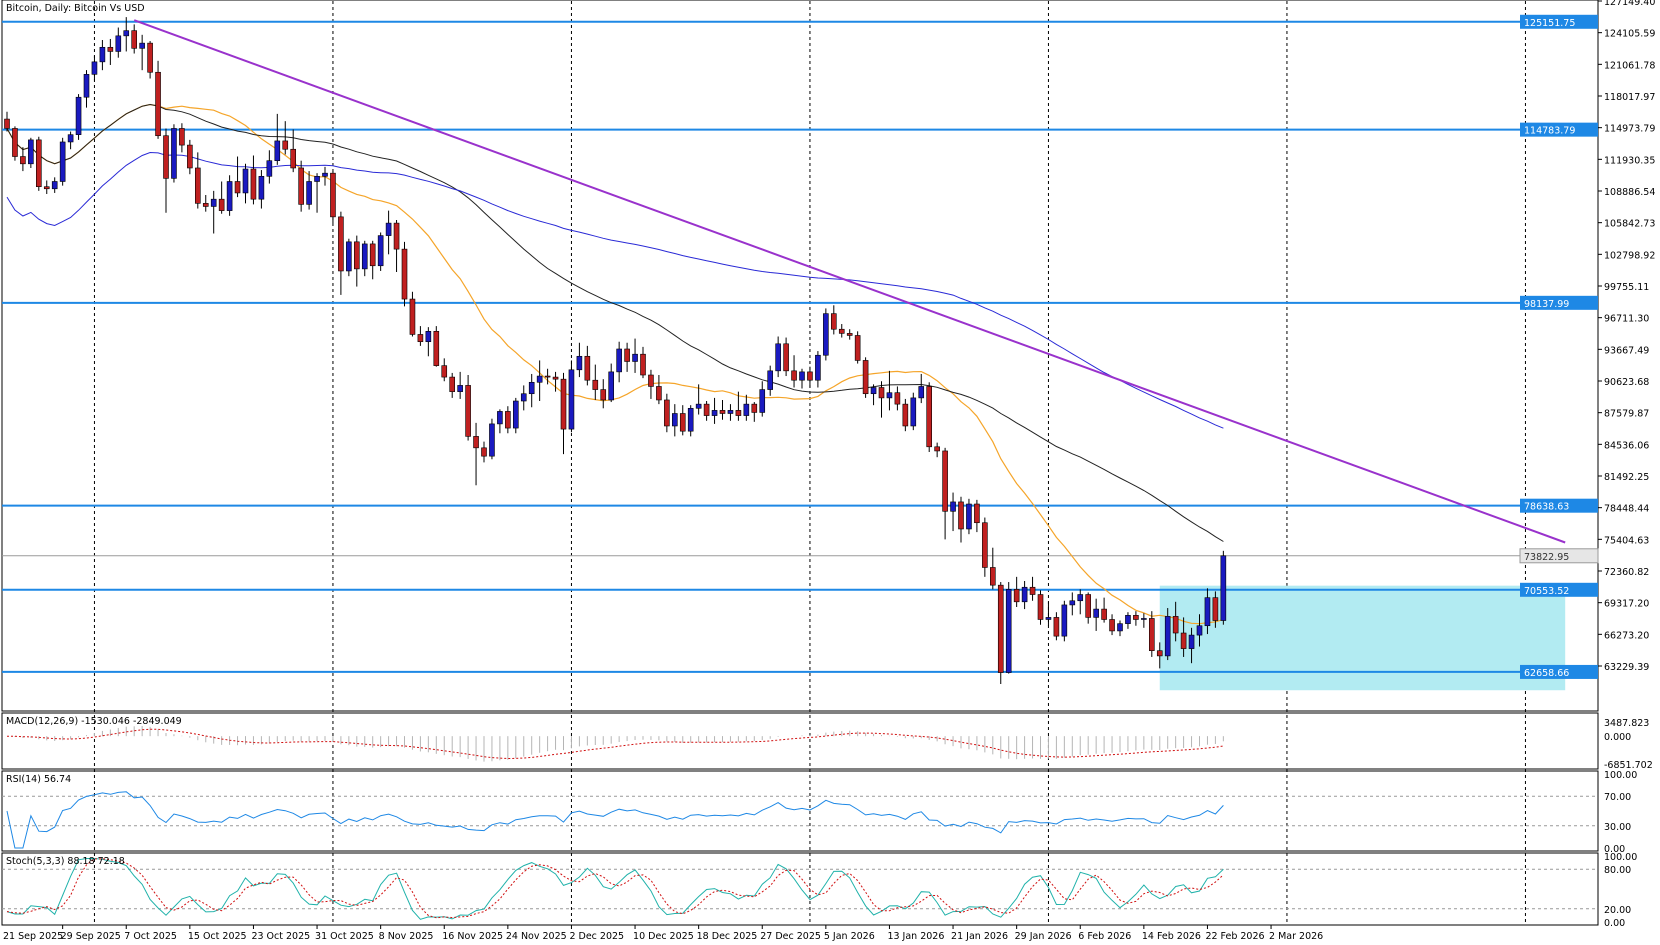 The height and width of the screenshot is (945, 1660). What do you see at coordinates (1296, 936) in the screenshot?
I see `date-label: 2 Mar 2026` at bounding box center [1296, 936].